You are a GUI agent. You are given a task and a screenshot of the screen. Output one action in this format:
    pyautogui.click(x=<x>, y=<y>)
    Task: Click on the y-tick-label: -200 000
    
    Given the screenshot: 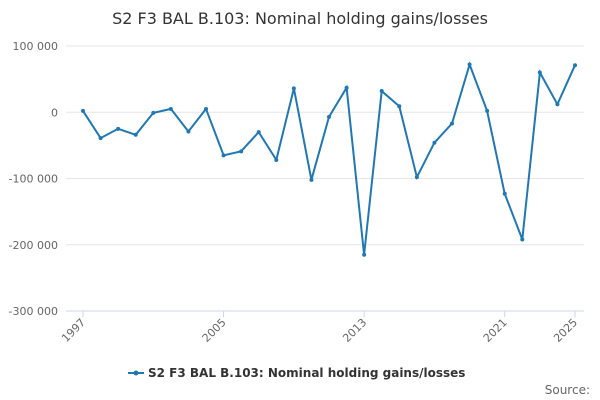 What is the action you would take?
    pyautogui.click(x=33, y=245)
    